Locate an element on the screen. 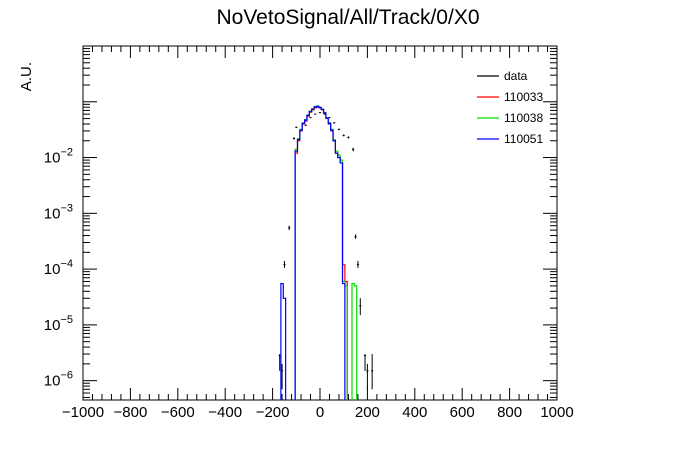  x-tick-label: −1000 is located at coordinates (83, 412).